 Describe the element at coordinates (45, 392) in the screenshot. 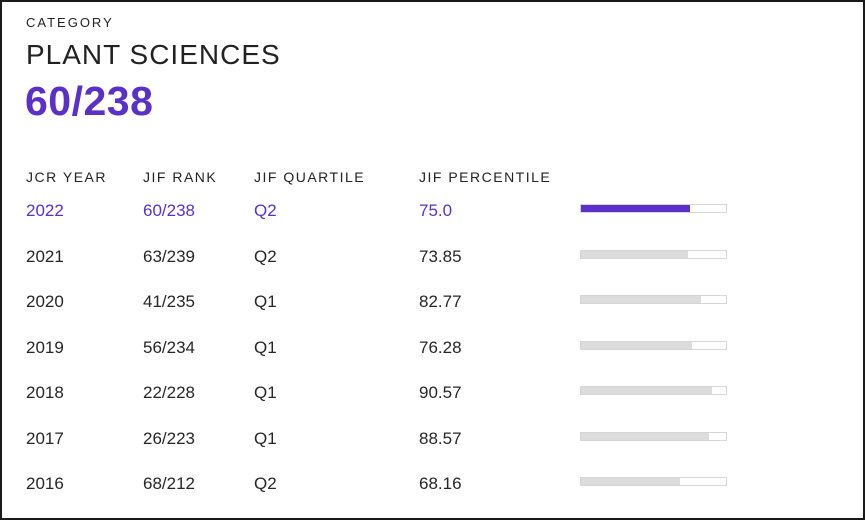

I see `year-cell: 2018` at that location.